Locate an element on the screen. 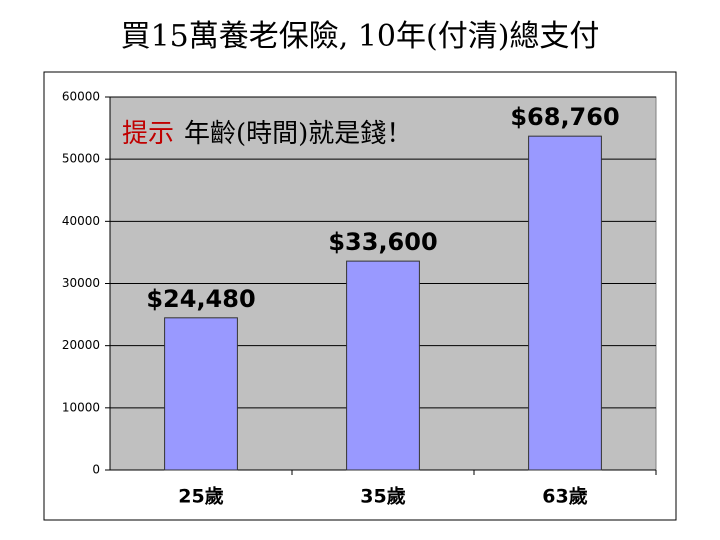  x-tick-label: 35歲 is located at coordinates (382, 496).